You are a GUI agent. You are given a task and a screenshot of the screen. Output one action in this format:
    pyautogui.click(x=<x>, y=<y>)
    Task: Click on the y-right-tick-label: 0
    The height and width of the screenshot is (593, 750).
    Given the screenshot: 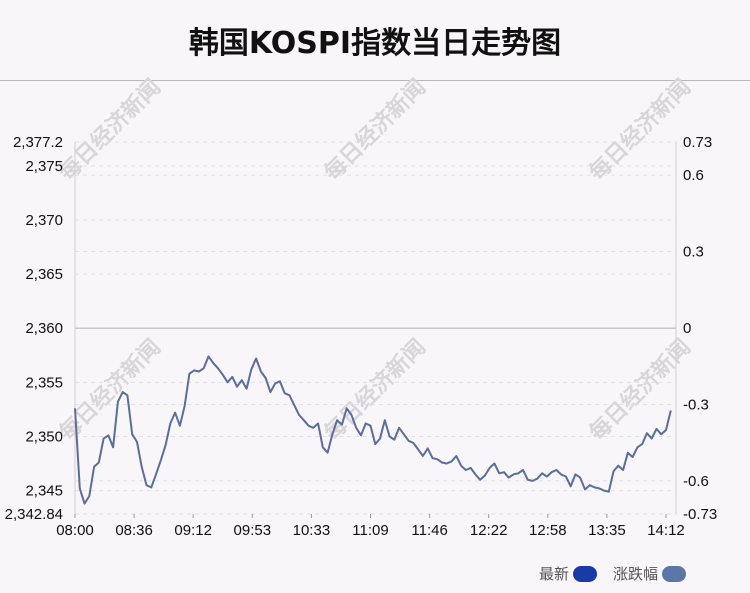 What is the action you would take?
    pyautogui.click(x=687, y=328)
    